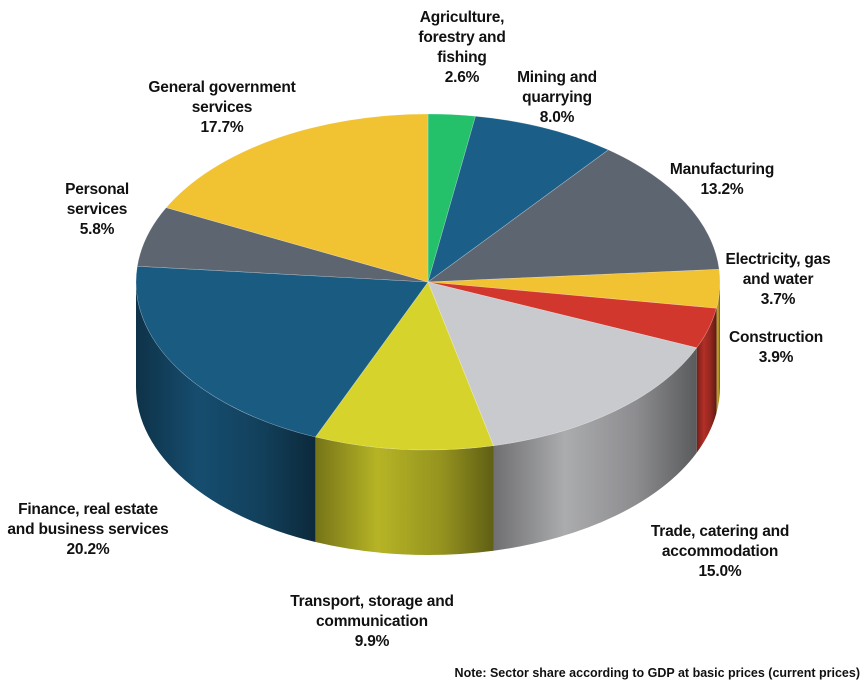 This screenshot has height=682, width=864. I want to click on slice-label: Electricity, gas and water 3.7%, so click(778, 280).